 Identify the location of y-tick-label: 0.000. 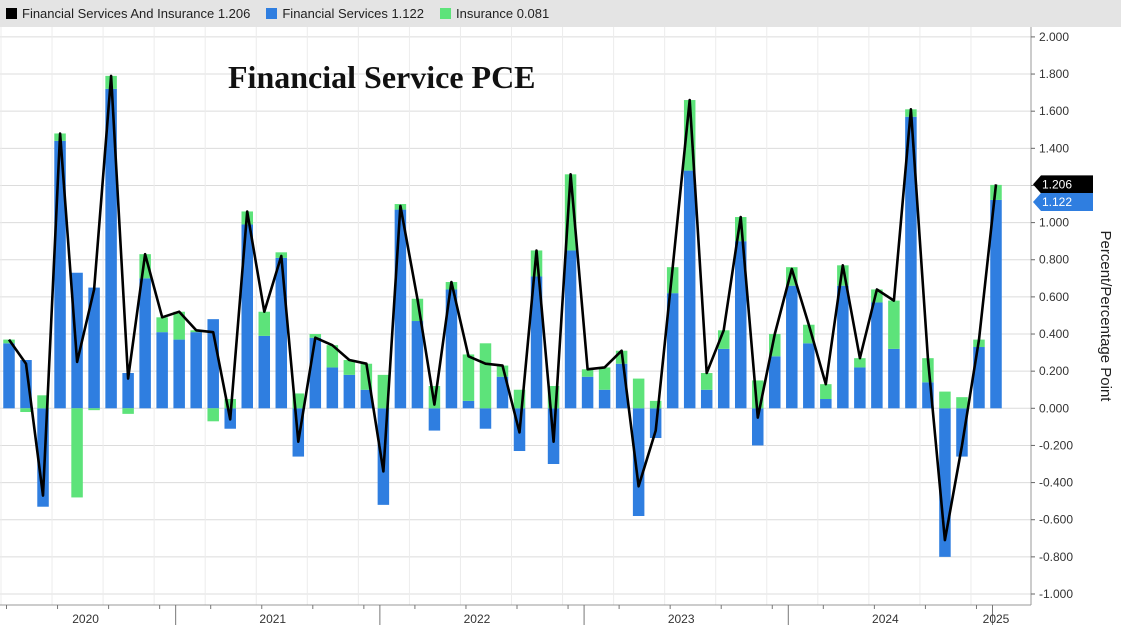
(1054, 408).